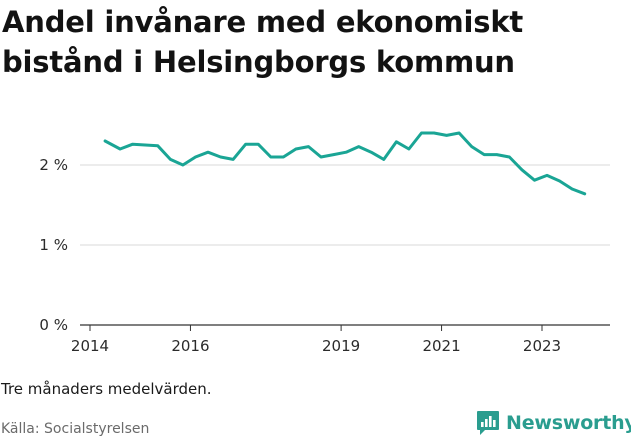 This screenshot has height=439, width=631. What do you see at coordinates (75, 429) in the screenshot?
I see `source-label: Källa: Socialstyrelsen` at bounding box center [75, 429].